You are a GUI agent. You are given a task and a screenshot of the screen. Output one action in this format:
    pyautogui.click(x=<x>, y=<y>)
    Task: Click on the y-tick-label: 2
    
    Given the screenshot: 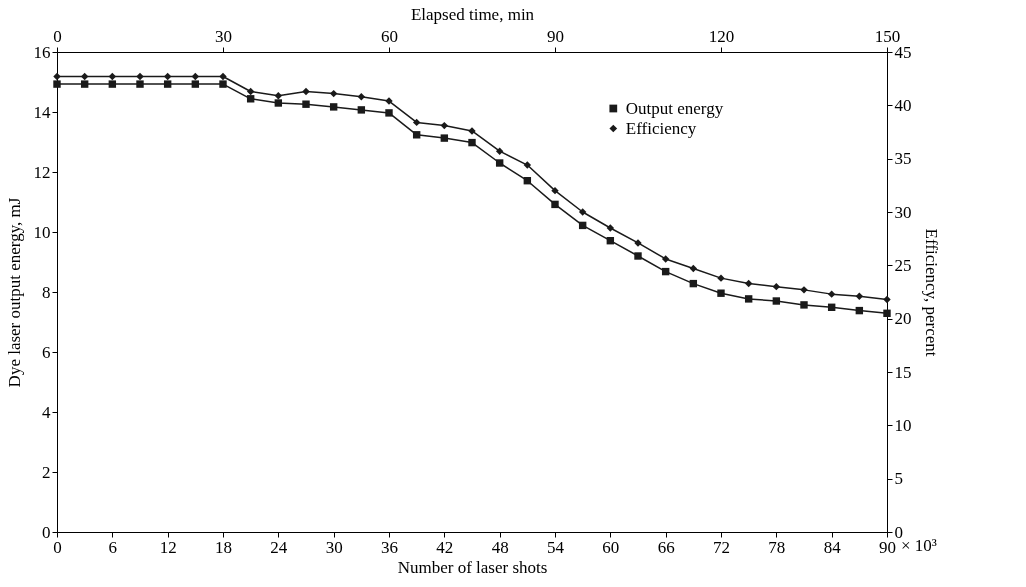 What is the action you would take?
    pyautogui.click(x=46, y=472)
    